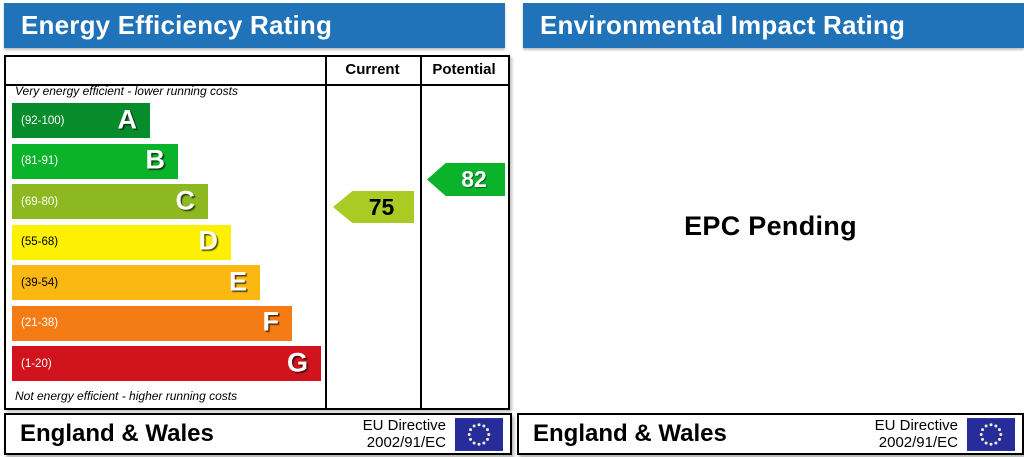  I want to click on environmental-impact-banner: Environmental Impact Rating, so click(773, 25).